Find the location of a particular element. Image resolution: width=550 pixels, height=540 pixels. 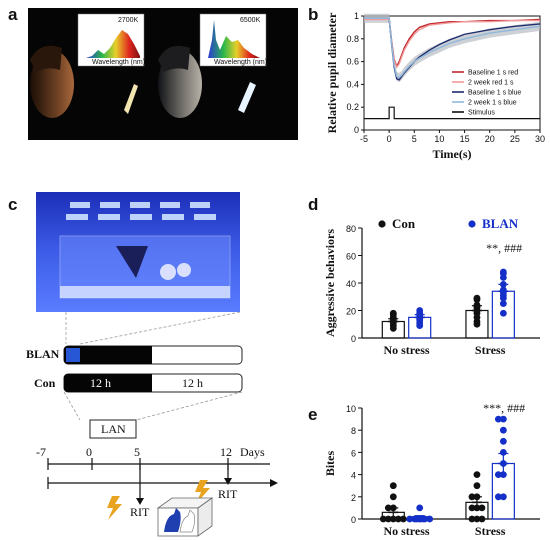

y-axis-title: Aggressive behaviors is located at coordinates (330, 283).